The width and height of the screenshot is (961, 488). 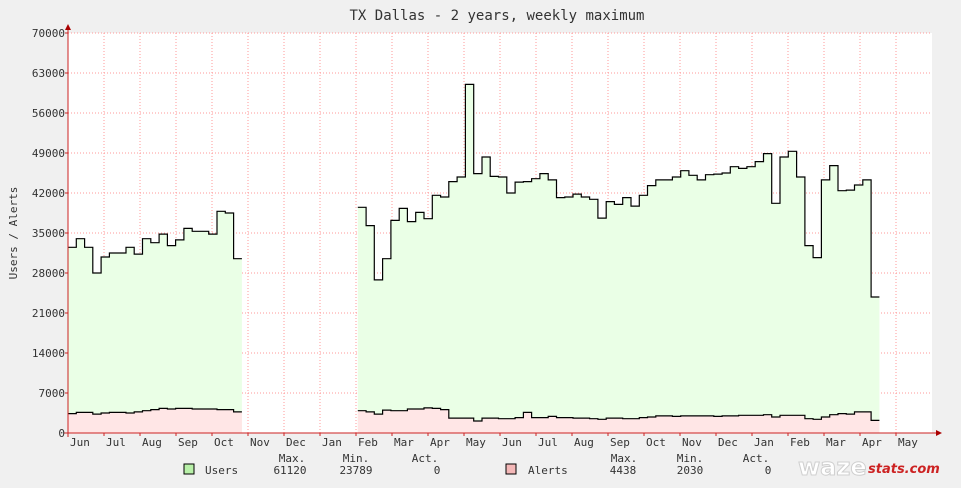 I want to click on y-tick-label: 56000, so click(x=48, y=113).